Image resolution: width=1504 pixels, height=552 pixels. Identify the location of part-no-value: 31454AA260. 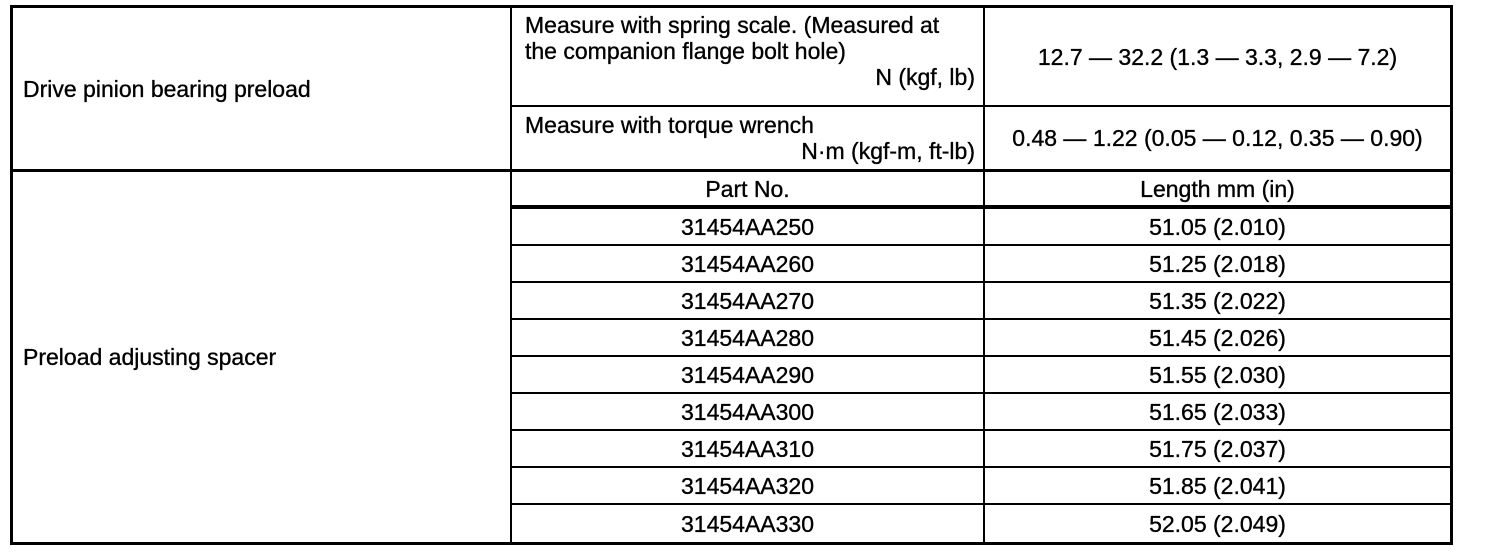
(747, 263).